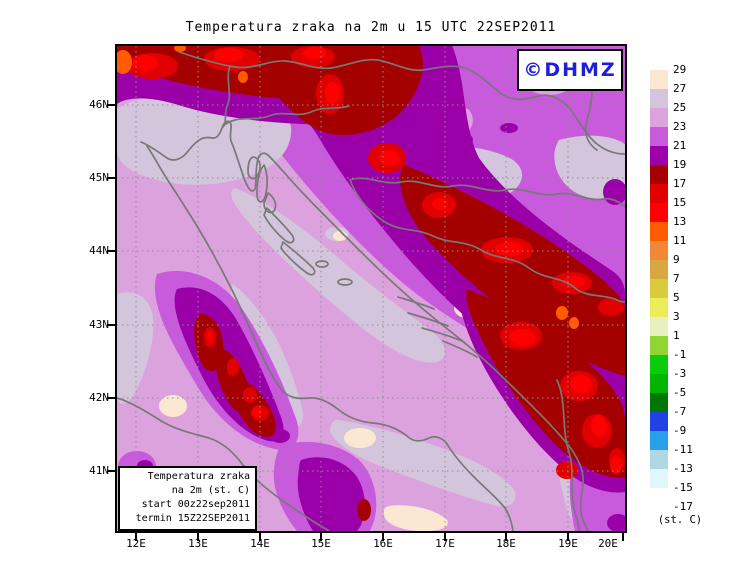  What do you see at coordinates (445, 543) in the screenshot?
I see `lon-tick-label: 17E` at bounding box center [445, 543].